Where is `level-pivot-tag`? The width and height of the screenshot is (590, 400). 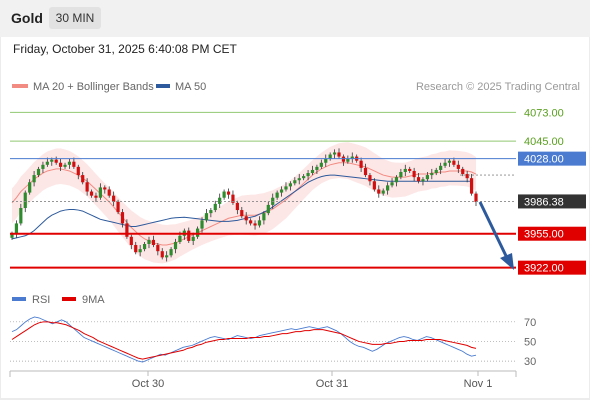 level-pivot-tag is located at coordinates (552, 158).